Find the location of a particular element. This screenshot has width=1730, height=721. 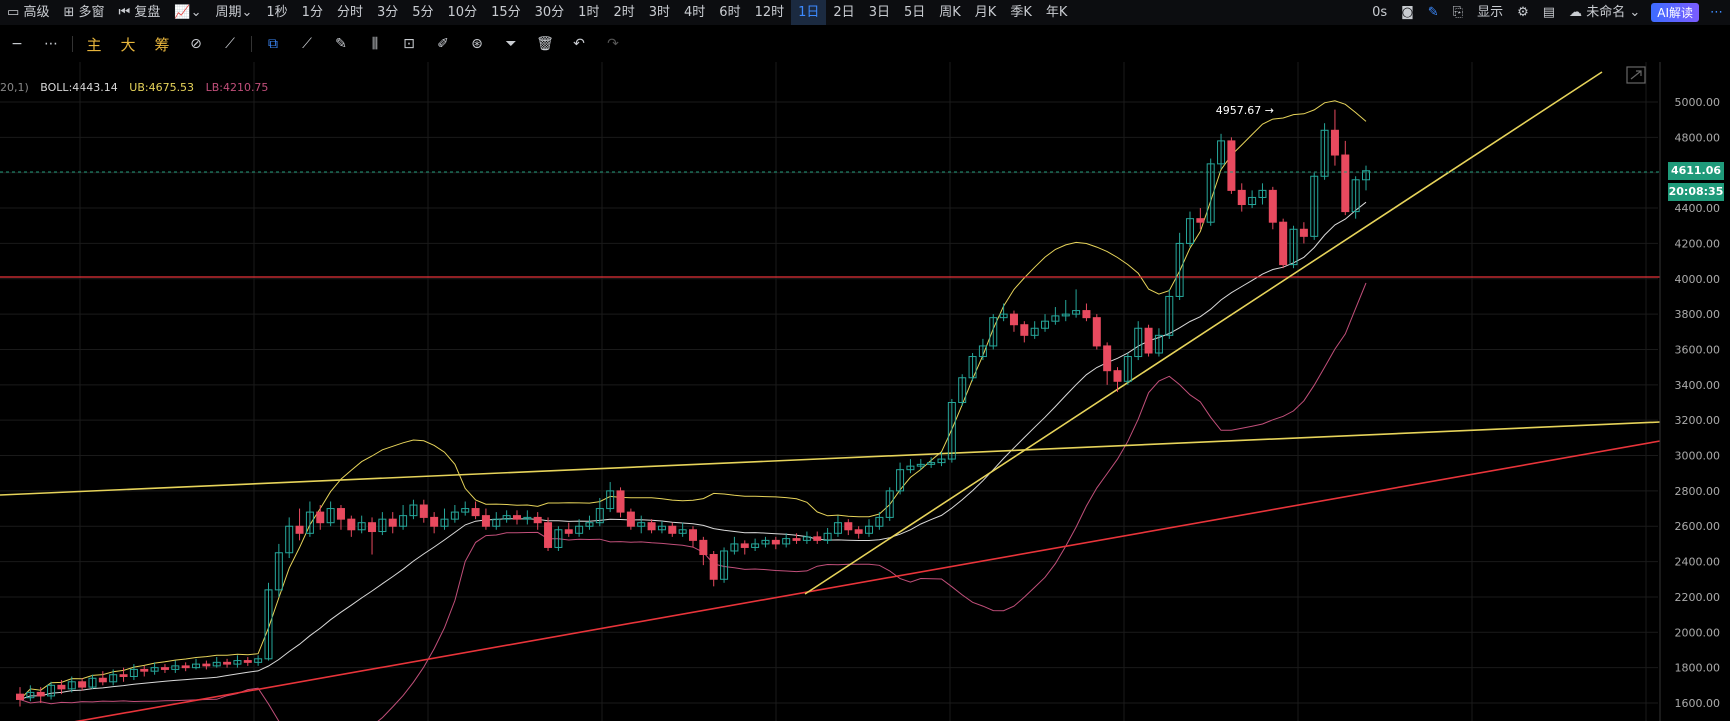

copy-icon: ⧉ is located at coordinates (273, 44).